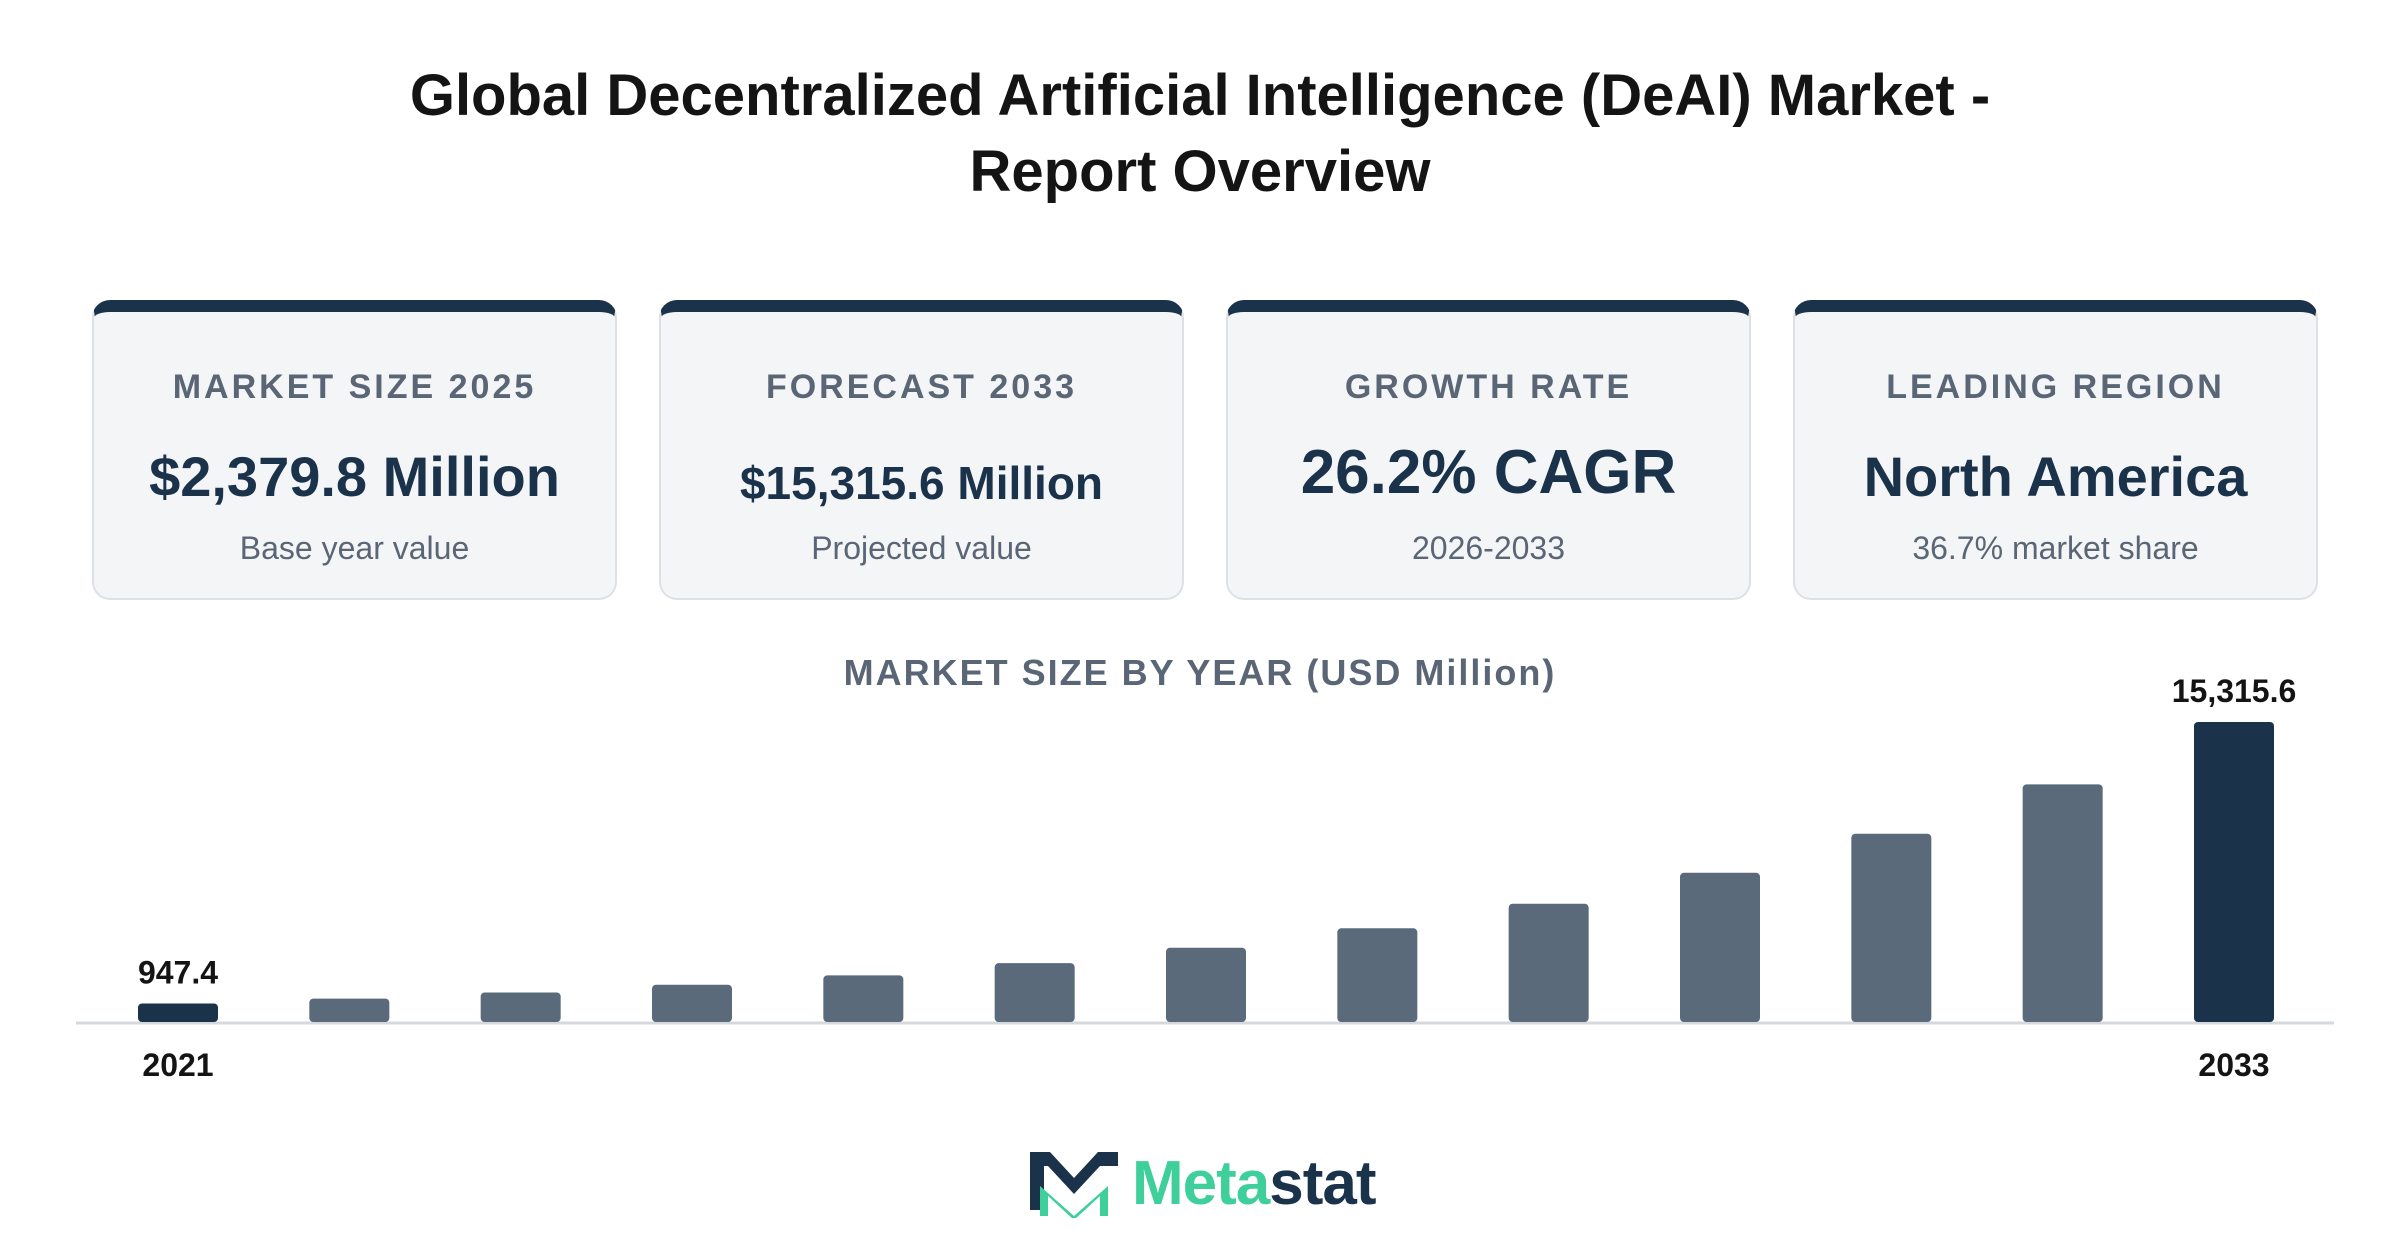 The width and height of the screenshot is (2400, 1260). What do you see at coordinates (2233, 1065) in the screenshot?
I see `x-tick-label-last: 2033` at bounding box center [2233, 1065].